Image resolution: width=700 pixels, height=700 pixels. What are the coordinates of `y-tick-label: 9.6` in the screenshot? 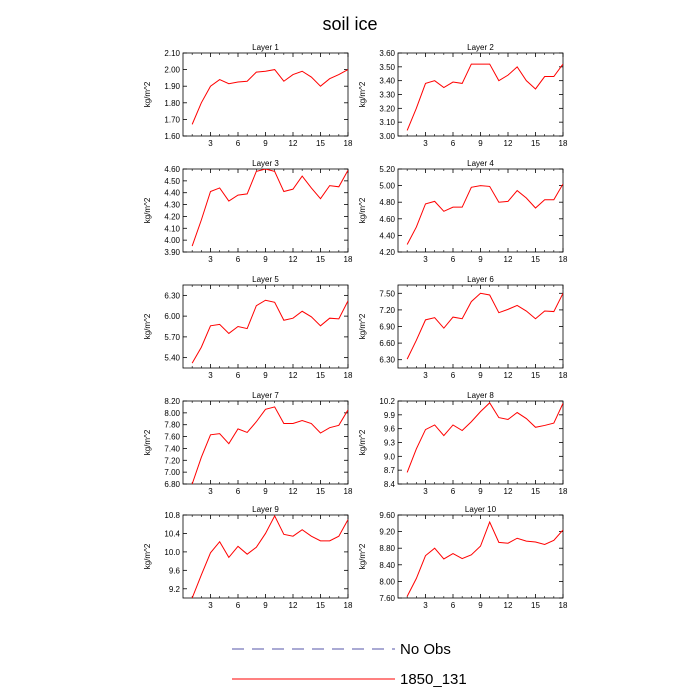 It's located at (175, 570).